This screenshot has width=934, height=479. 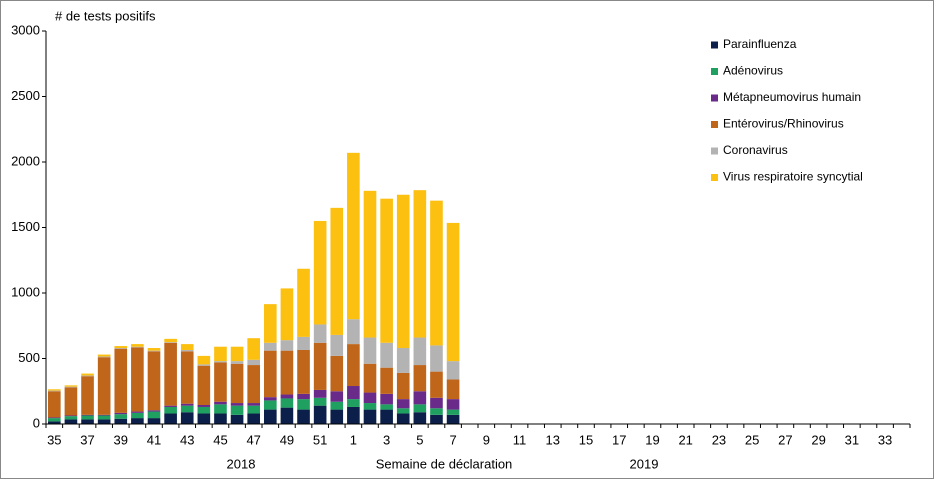 I want to click on x-tick-label: 27, so click(x=785, y=439).